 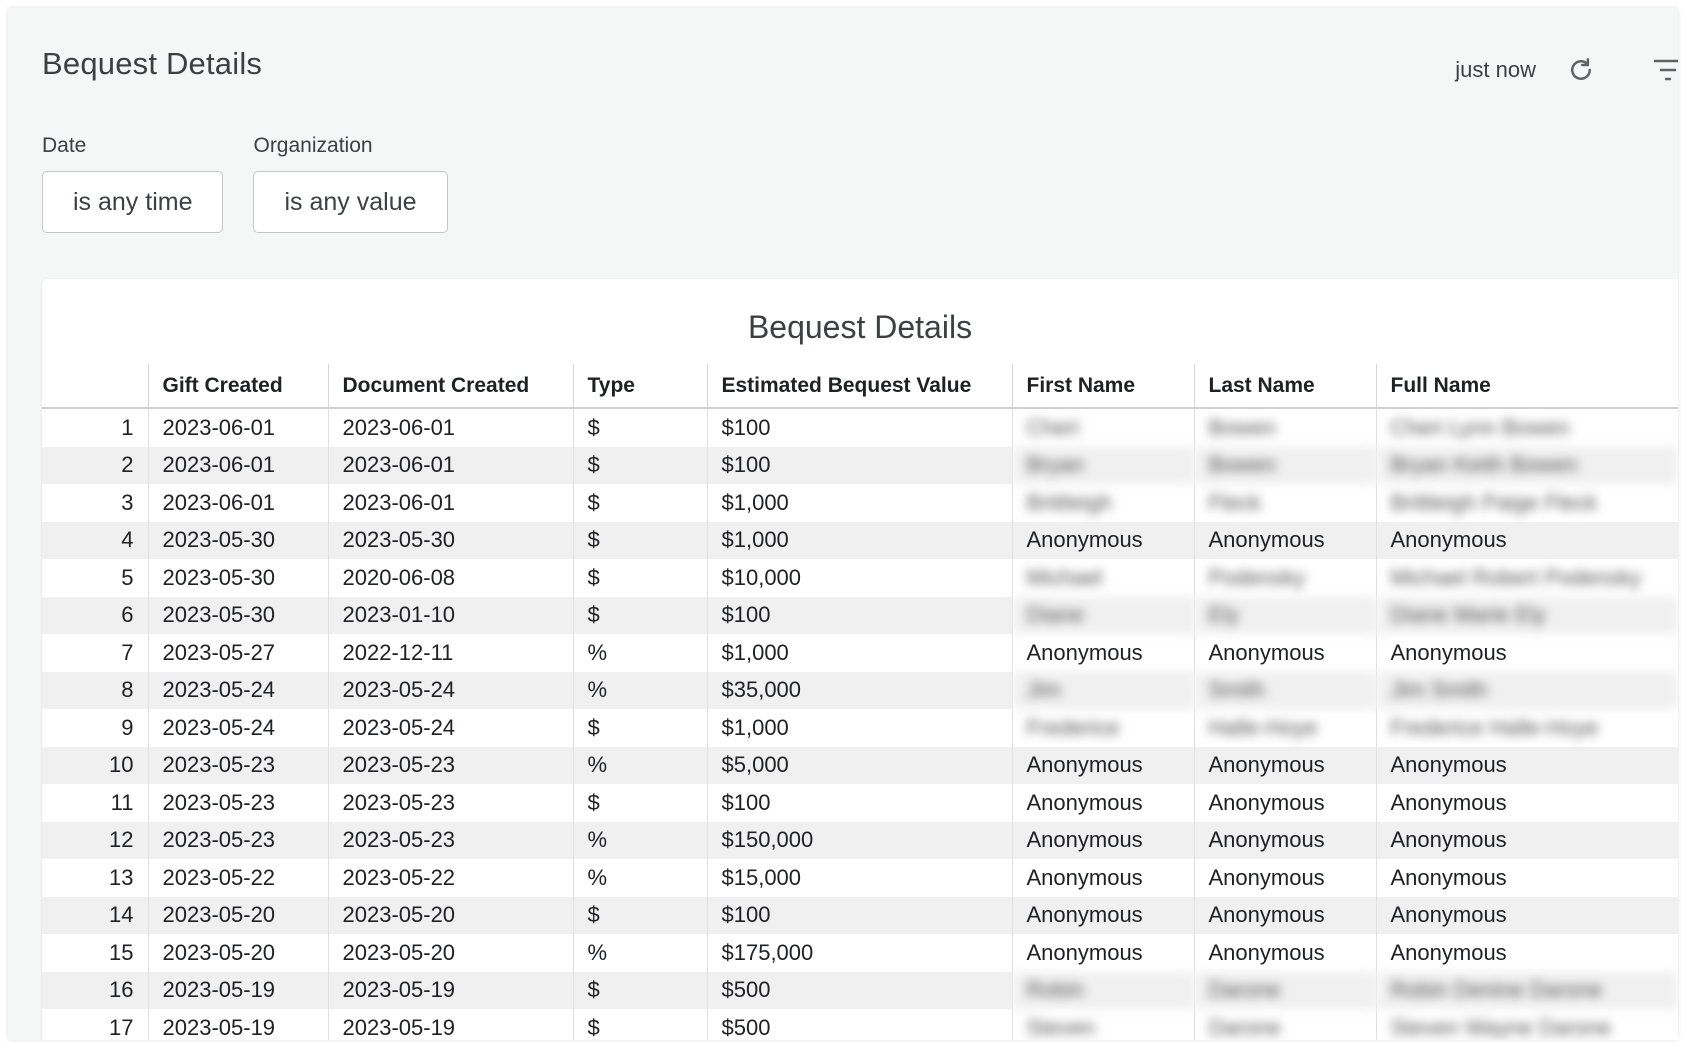 I want to click on last-updated-text: just now, so click(x=1495, y=69).